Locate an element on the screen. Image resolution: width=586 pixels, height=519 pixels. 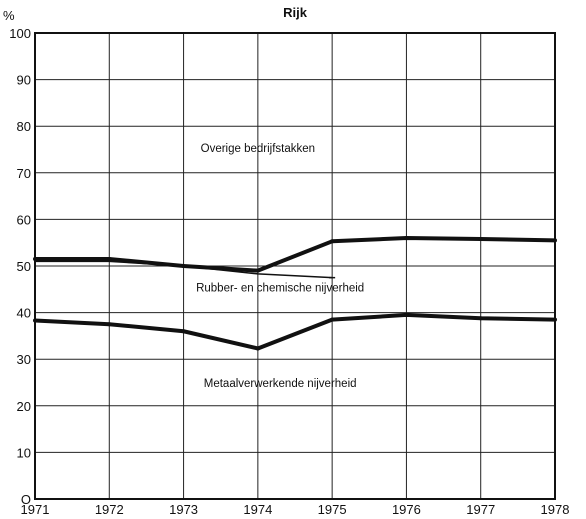
x-tick-labels: 1971 1972 1973 1974 1975 1976 1977 1978 is located at coordinates (295, 509).